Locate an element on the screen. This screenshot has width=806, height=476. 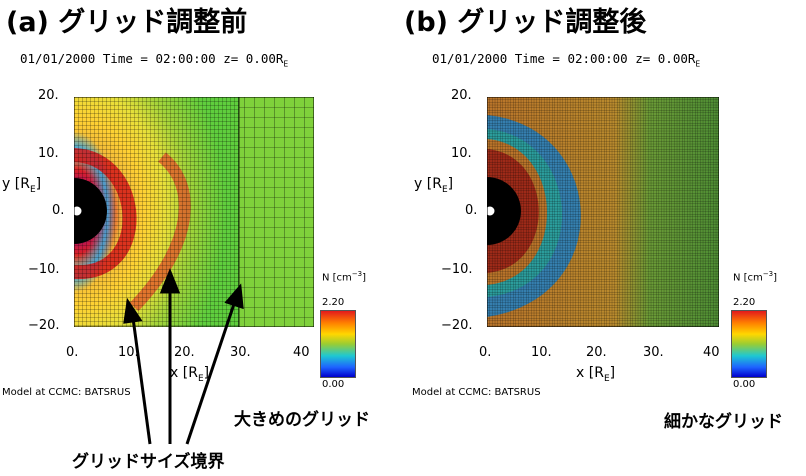
panel-b-ytick-1: 20. is located at coordinates (461, 95).